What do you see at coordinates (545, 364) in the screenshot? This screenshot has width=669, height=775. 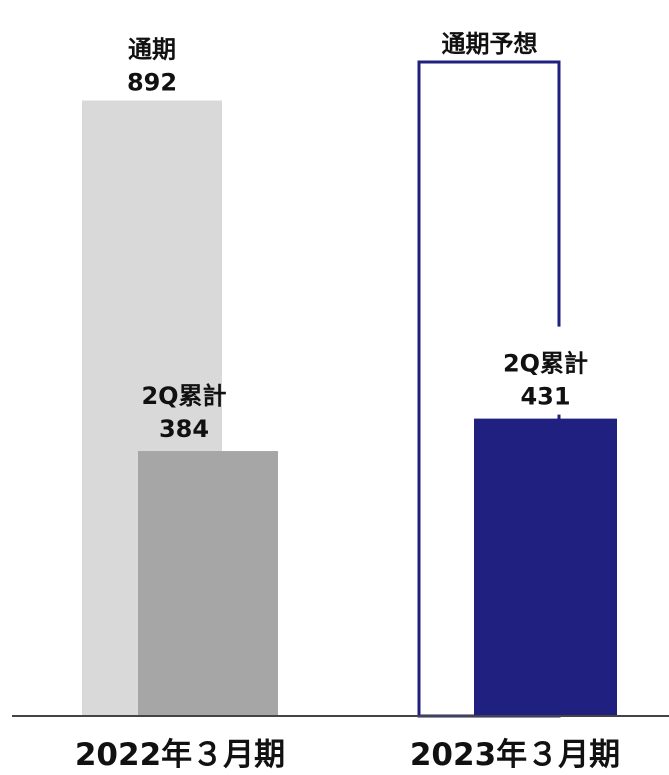 I see `label-2q-cumulative-1-caption: 2Q累計` at bounding box center [545, 364].